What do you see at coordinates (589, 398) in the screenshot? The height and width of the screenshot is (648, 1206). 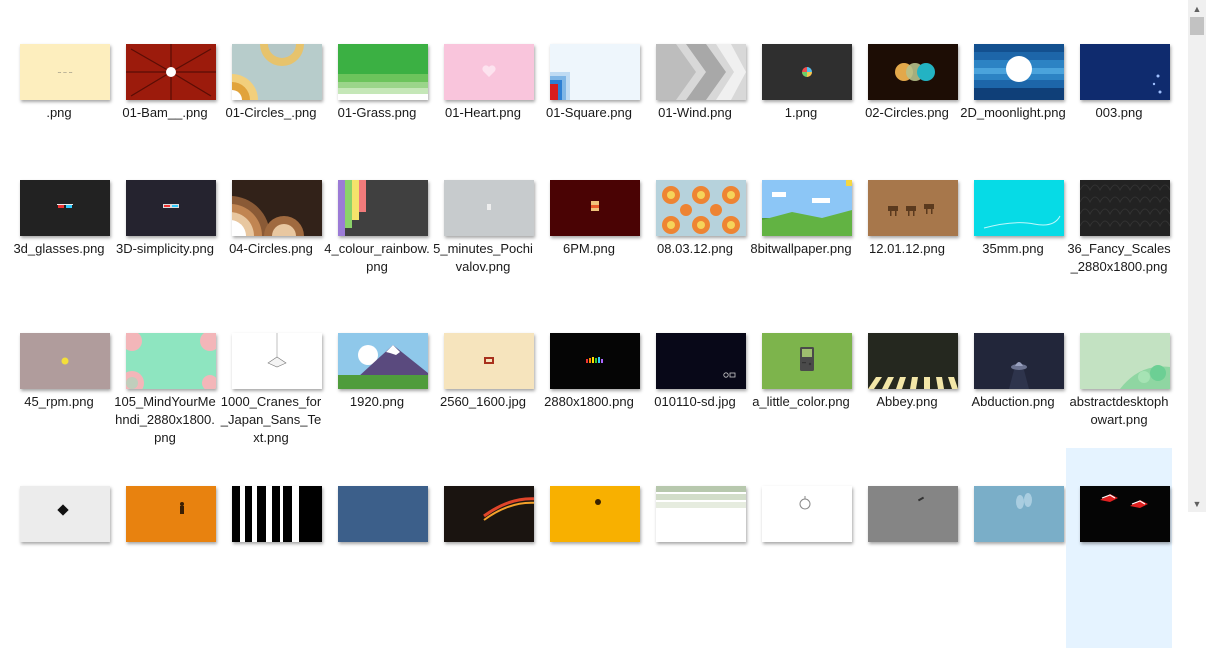 I see `file-item: 2880x1800.png` at bounding box center [589, 398].